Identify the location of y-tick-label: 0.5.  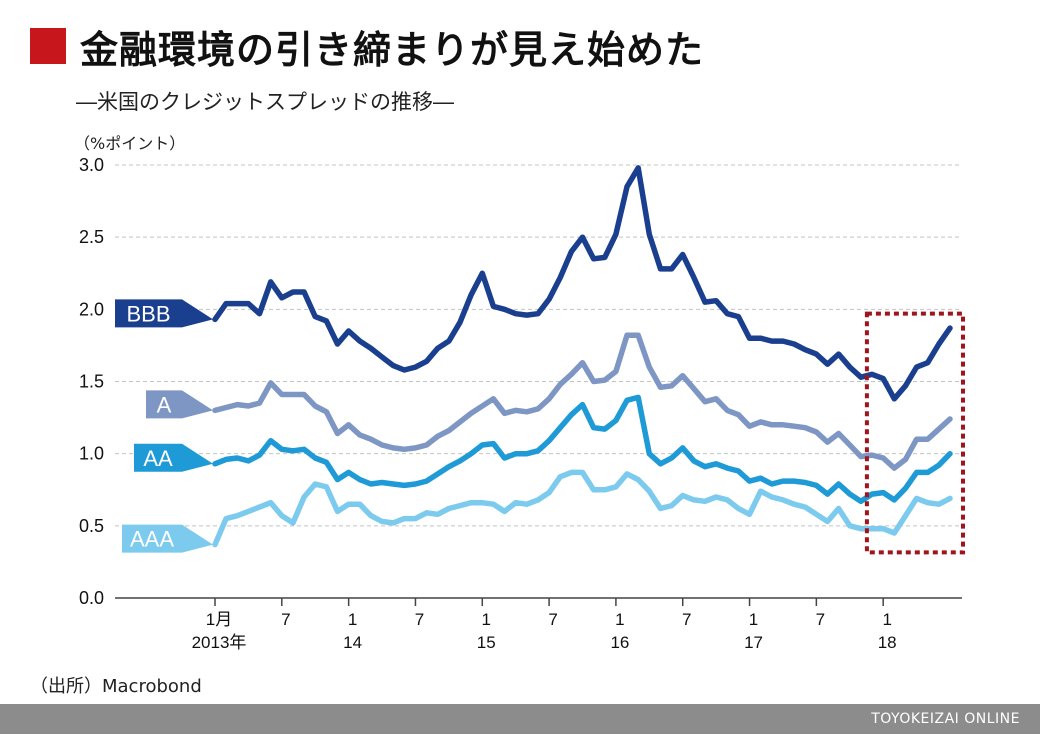
(91, 526).